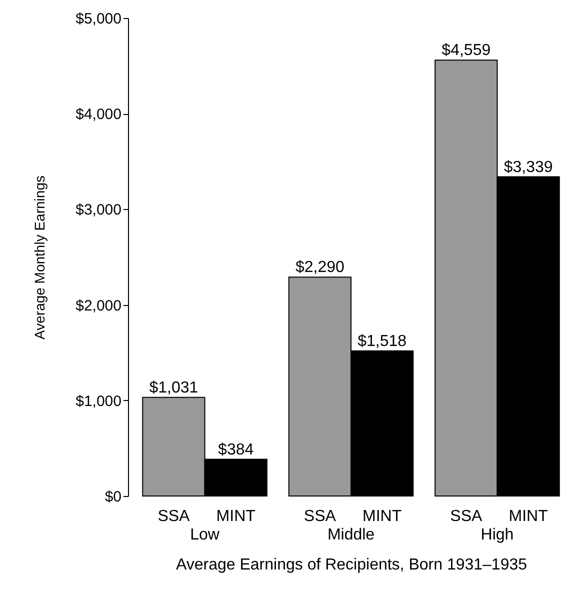  I want to click on text: $1,031, so click(173, 387).